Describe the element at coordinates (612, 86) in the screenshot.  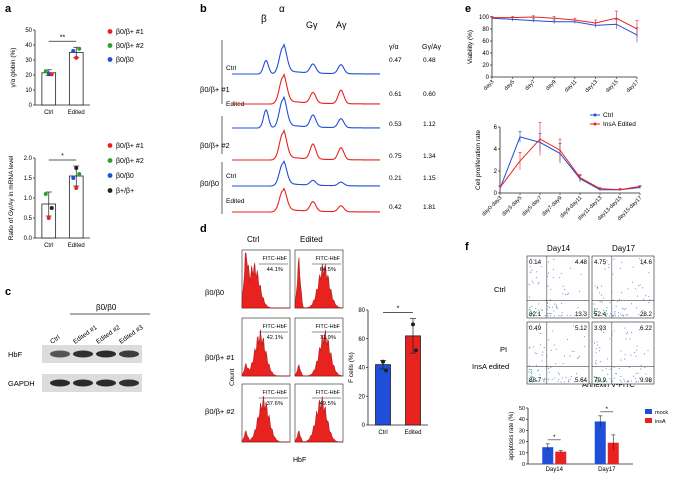
I see `x-tick-label: day15` at that location.